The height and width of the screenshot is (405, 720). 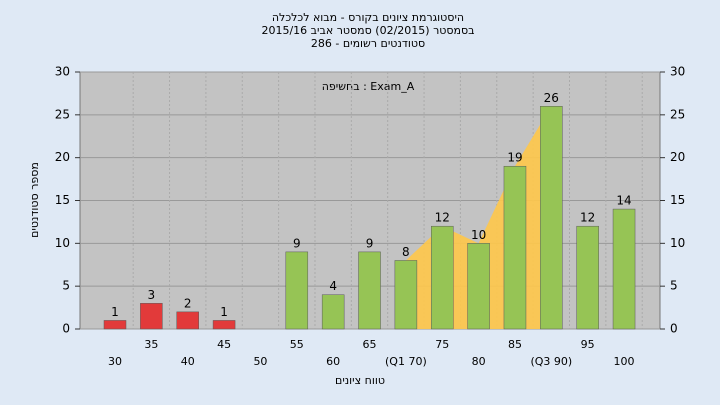 What do you see at coordinates (551, 361) in the screenshot?
I see `x-tick-label: (Q3 90)` at bounding box center [551, 361].